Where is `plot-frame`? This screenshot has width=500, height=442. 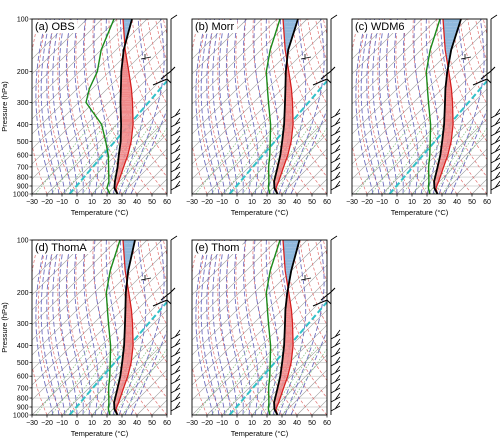
plot-frame is located at coordinates (99, 327).